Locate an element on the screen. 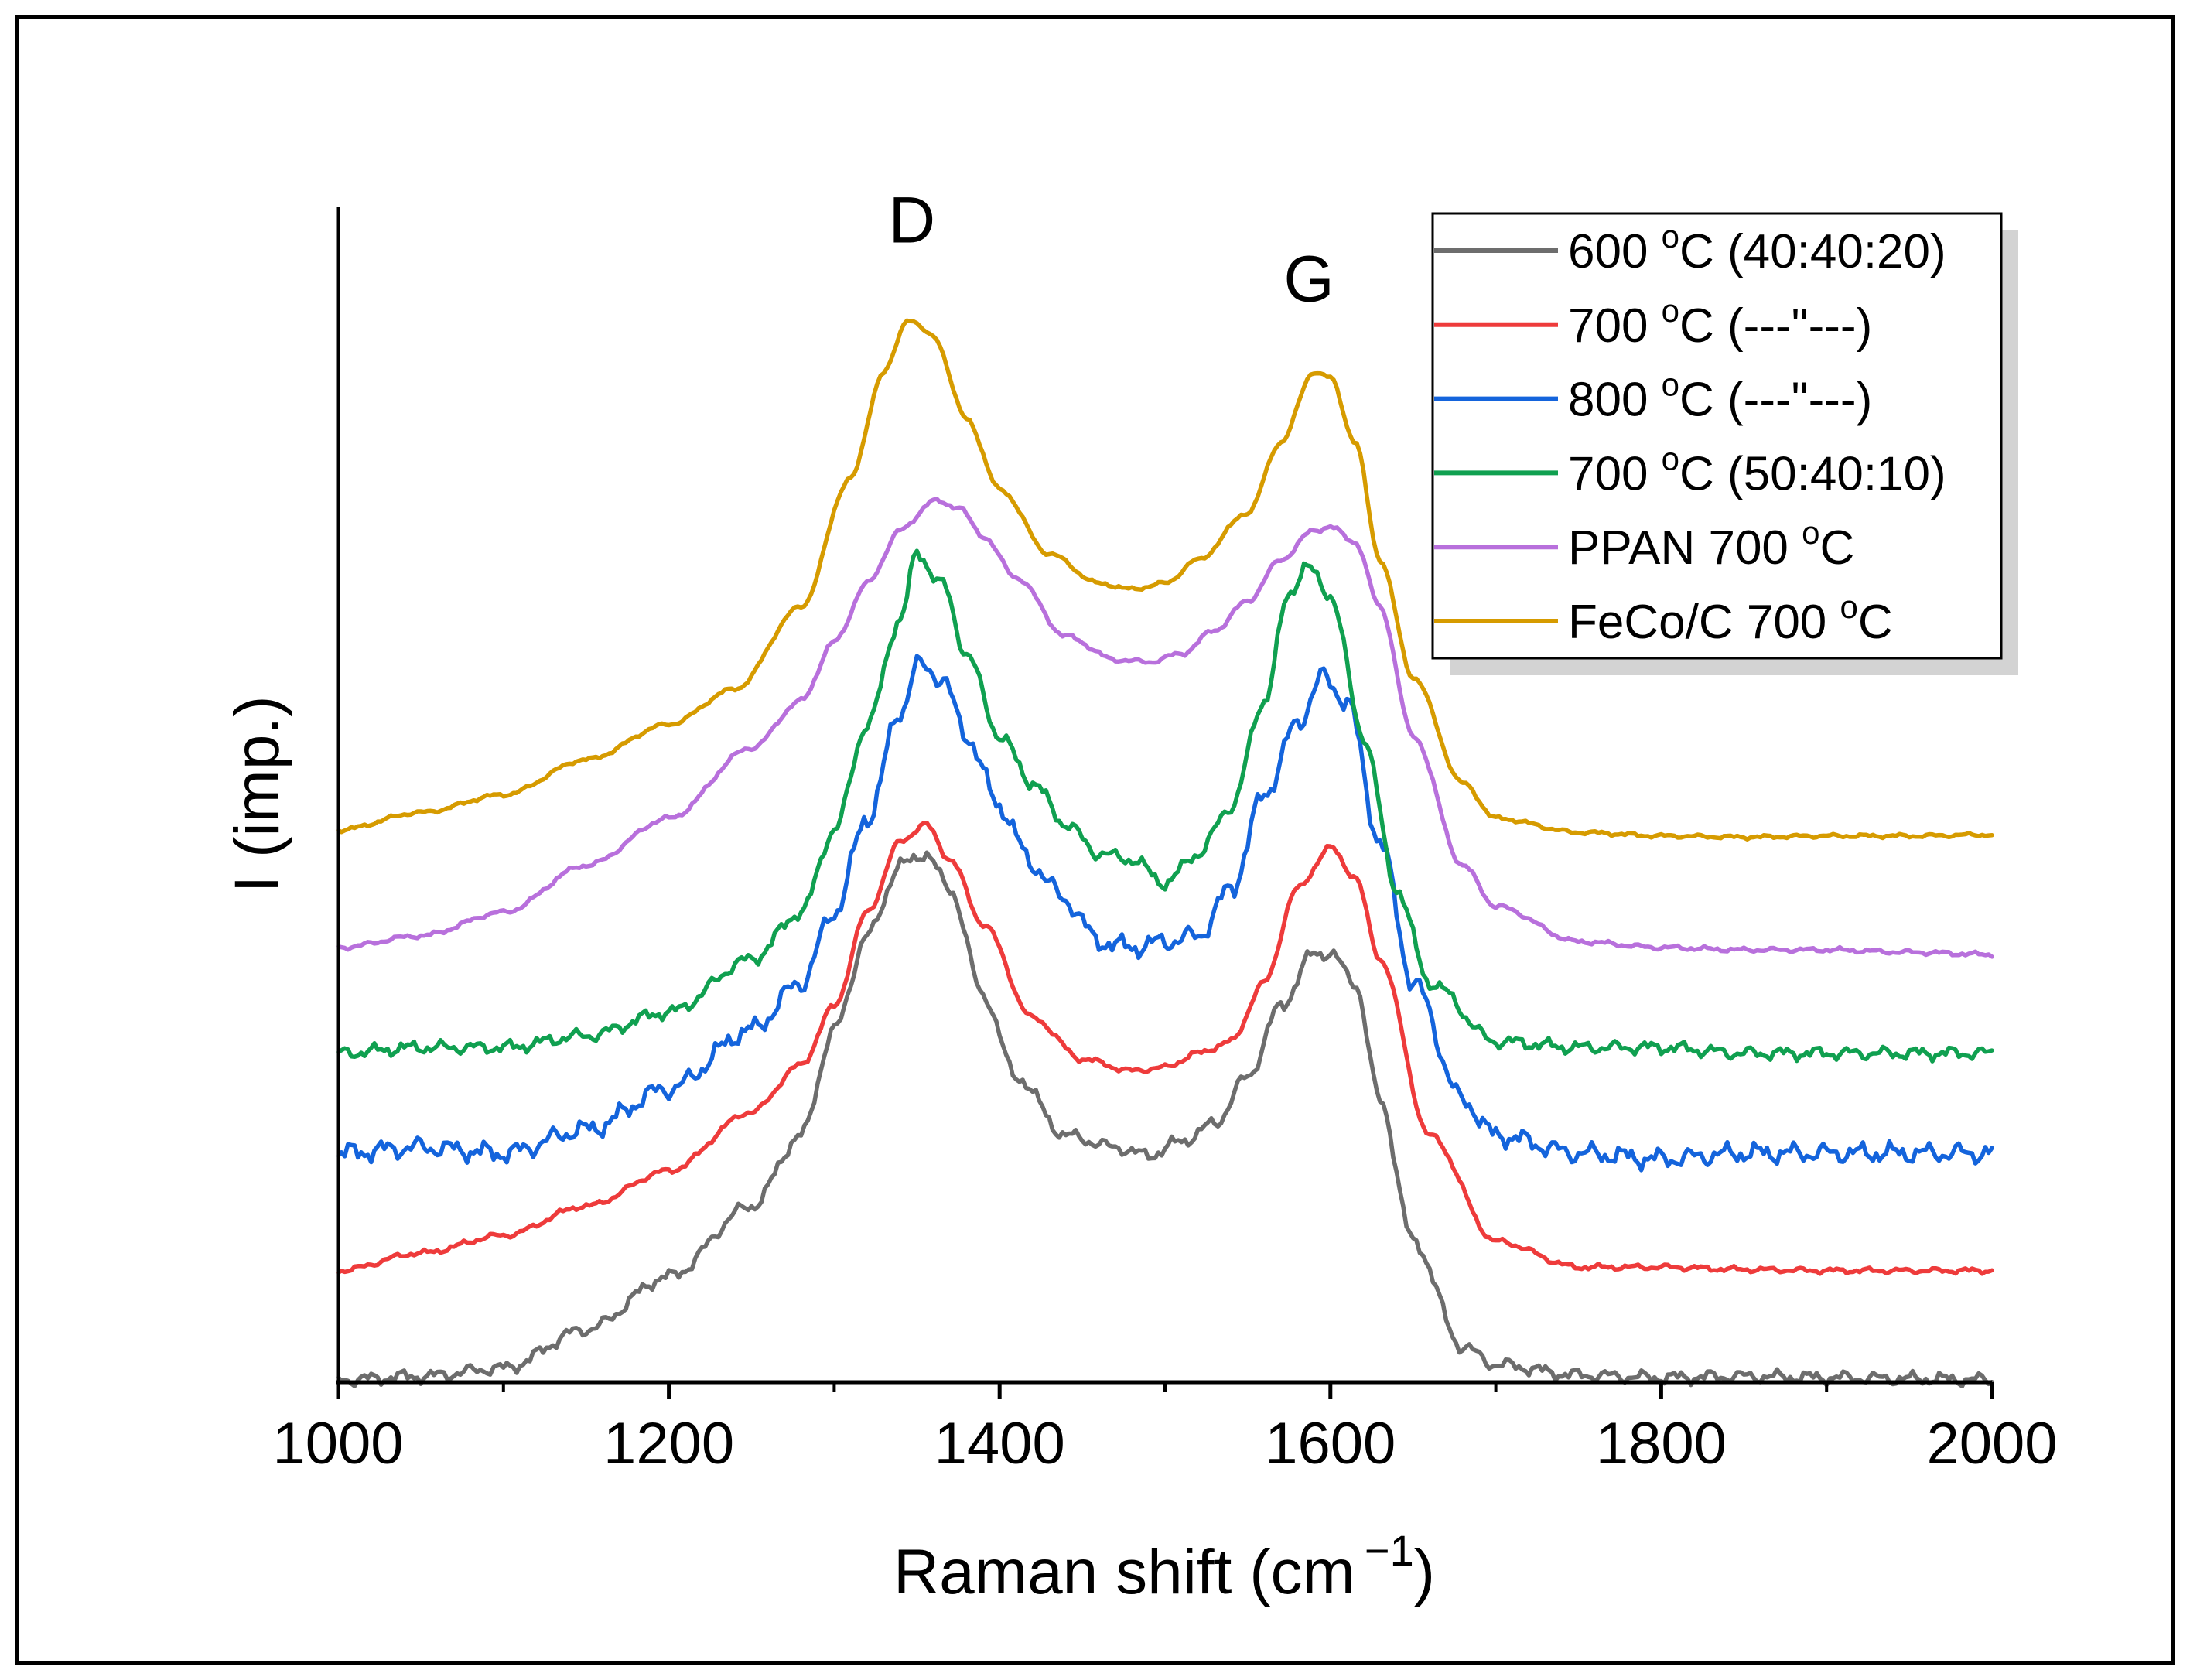 The image size is (2190, 1680). legend-box is located at coordinates (1717, 436).